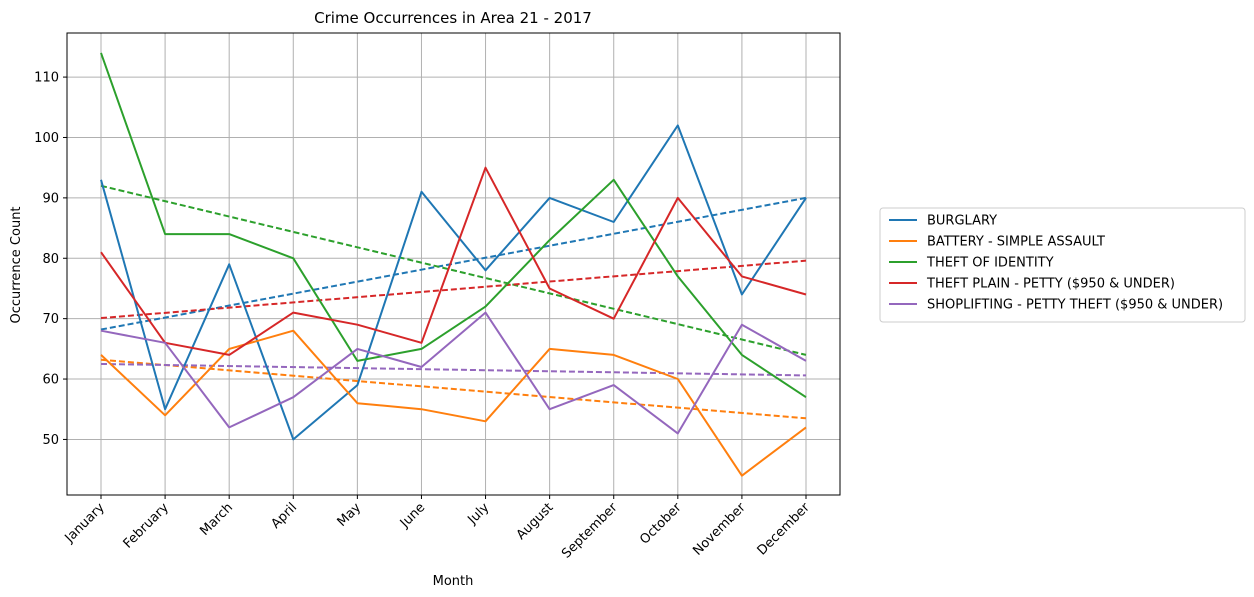 Image resolution: width=1254 pixels, height=597 pixels. What do you see at coordinates (453, 18) in the screenshot?
I see `chart-title: Crime Occurrences in Area 21 - 2017` at bounding box center [453, 18].